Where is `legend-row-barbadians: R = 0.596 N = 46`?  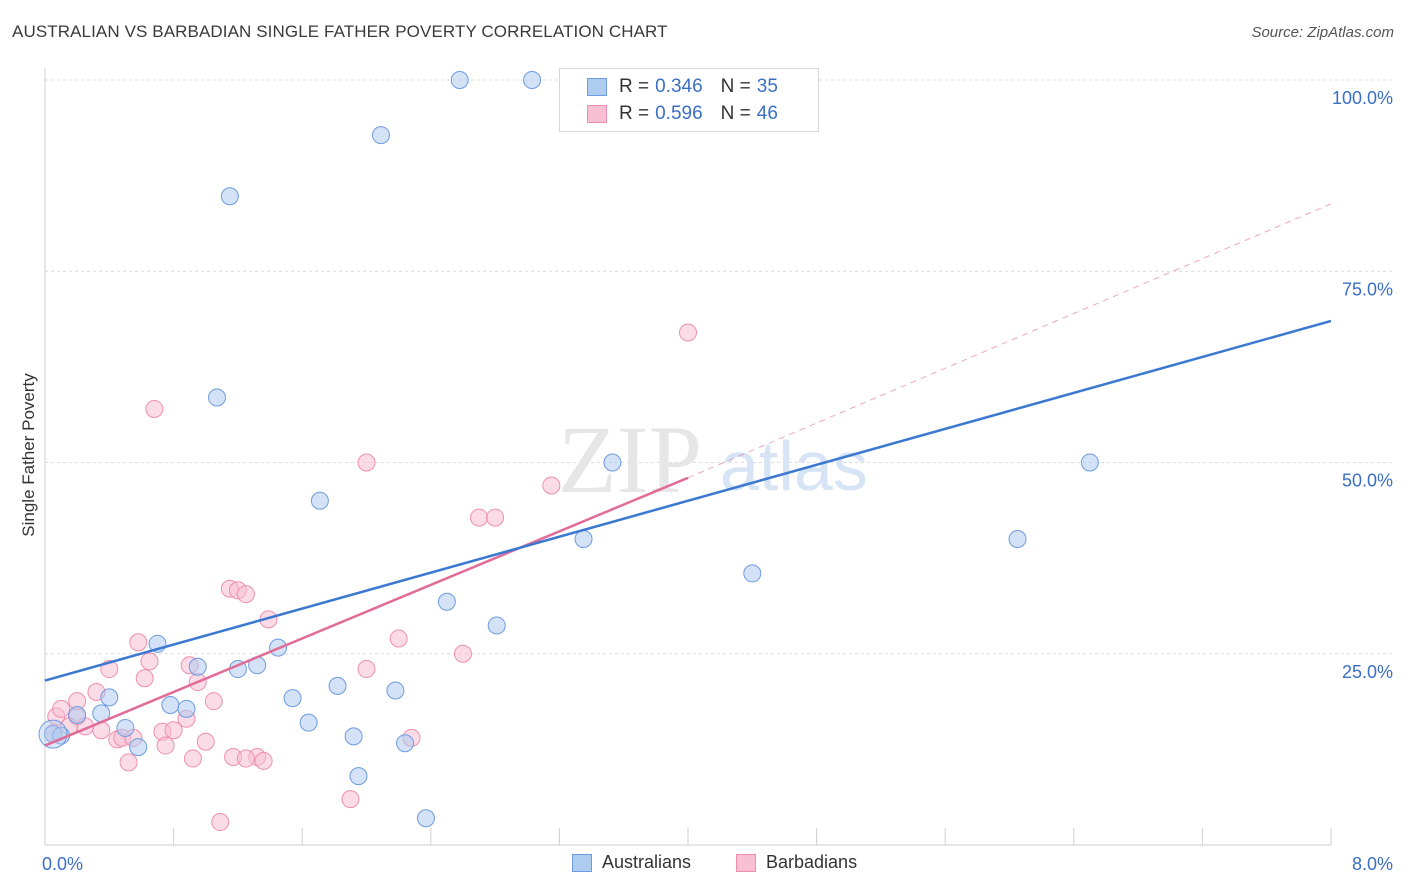
legend-row-barbadians: R = 0.596 N = 46 is located at coordinates (669, 114).